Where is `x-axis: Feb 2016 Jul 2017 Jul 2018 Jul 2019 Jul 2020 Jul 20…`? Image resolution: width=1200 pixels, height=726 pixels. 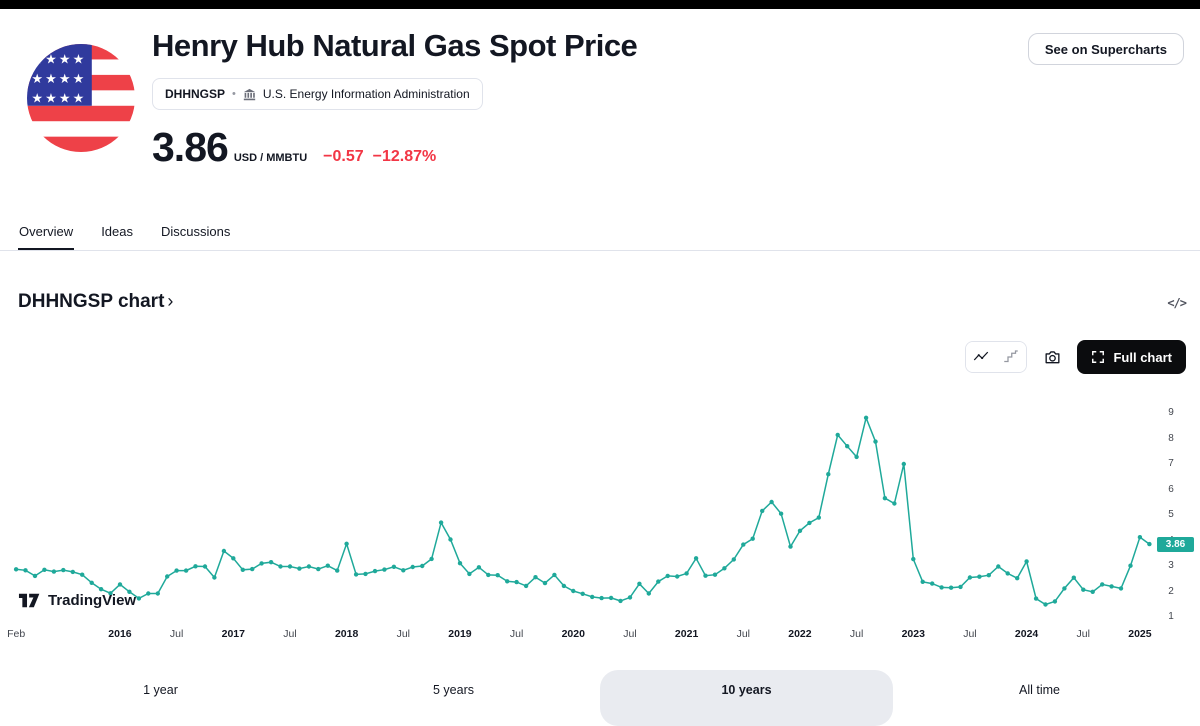 x-axis: Feb 2016 Jul 2017 Jul 2018 Jul 2019 Jul 2020 Jul 20… is located at coordinates (600, 636).